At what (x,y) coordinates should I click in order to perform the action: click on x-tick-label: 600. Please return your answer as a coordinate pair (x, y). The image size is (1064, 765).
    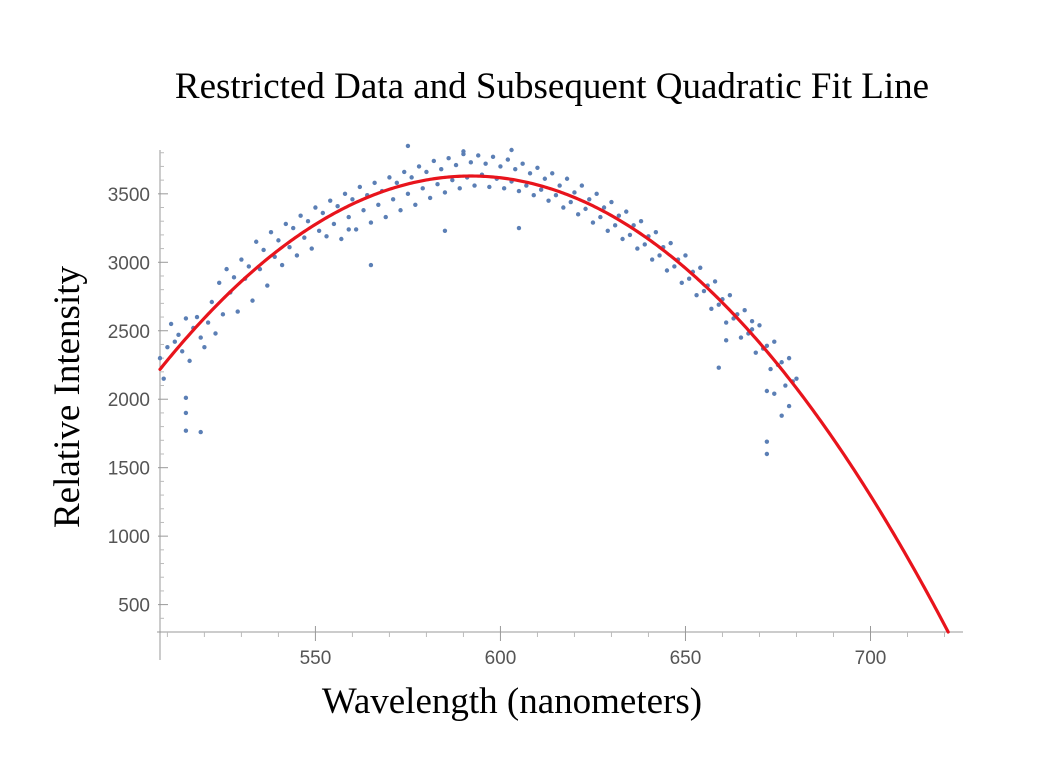
    Looking at the image, I should click on (501, 658).